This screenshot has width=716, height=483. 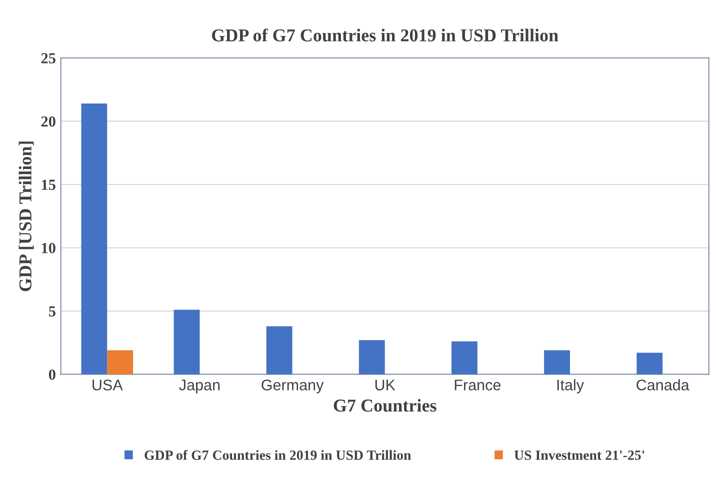 What do you see at coordinates (385, 385) in the screenshot?
I see `x-tick-label: UK` at bounding box center [385, 385].